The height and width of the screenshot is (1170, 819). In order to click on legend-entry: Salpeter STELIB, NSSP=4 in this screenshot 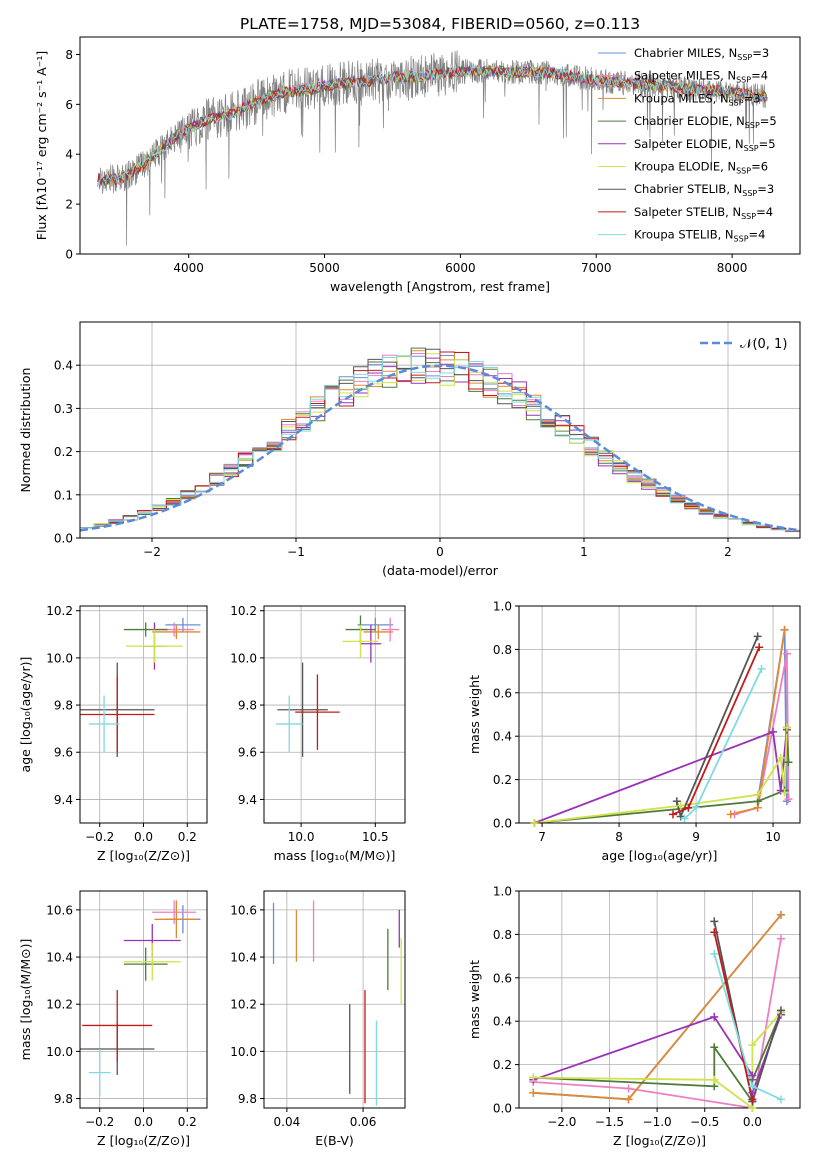, I will do `click(703, 213)`.